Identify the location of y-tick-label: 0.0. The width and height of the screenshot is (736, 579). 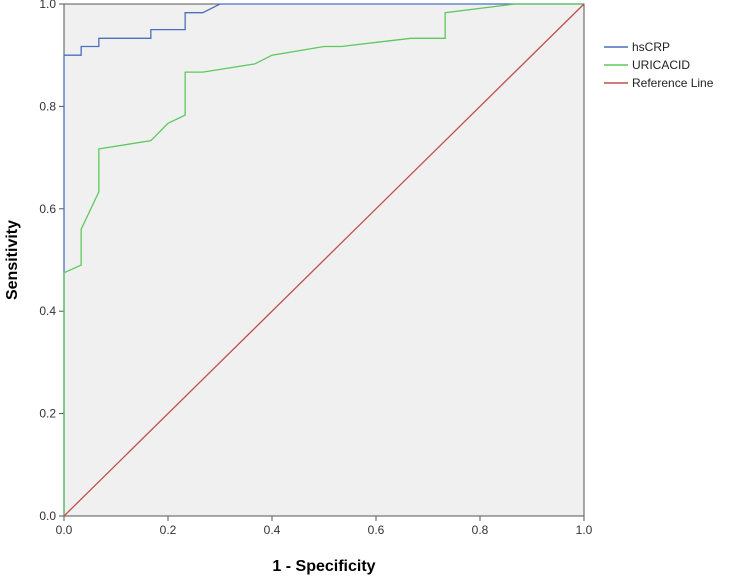
(47, 516).